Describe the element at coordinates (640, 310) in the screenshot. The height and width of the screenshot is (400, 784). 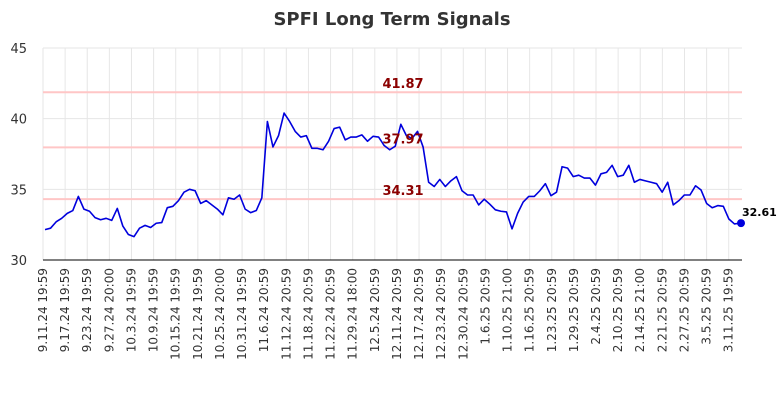
I see `x-tick-label: 2.14.25 21:00` at that location.